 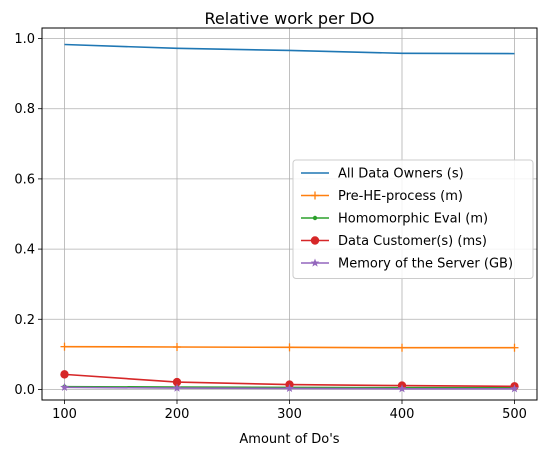 I want to click on y-tick-label: 0.8, so click(x=24, y=109).